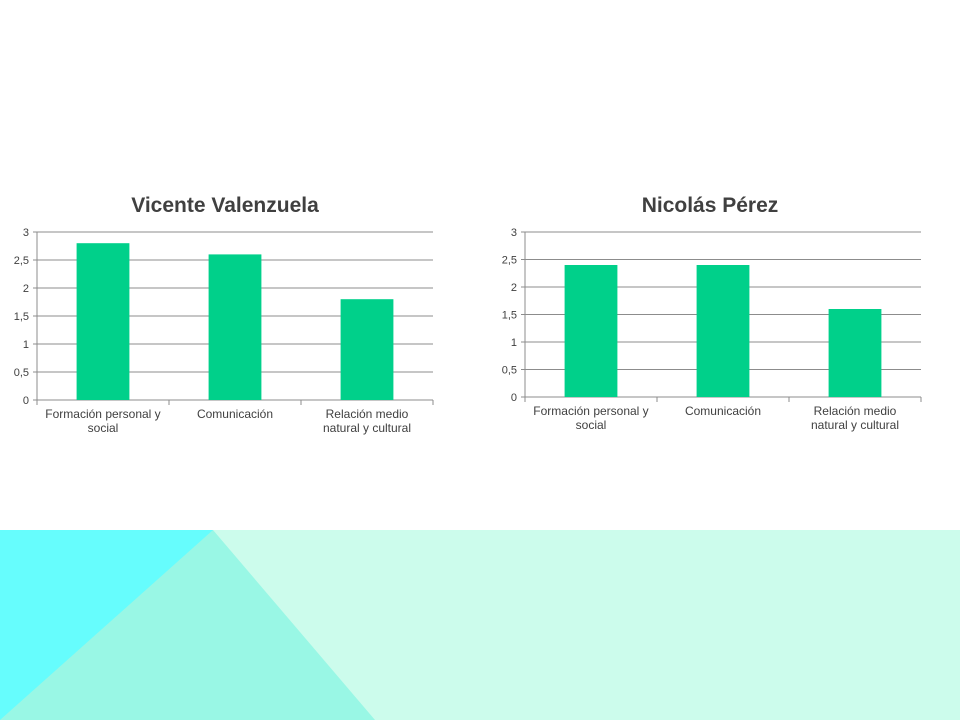 The height and width of the screenshot is (720, 960). Describe the element at coordinates (710, 205) in the screenshot. I see `chart-title: Nicolás Pérez` at that location.